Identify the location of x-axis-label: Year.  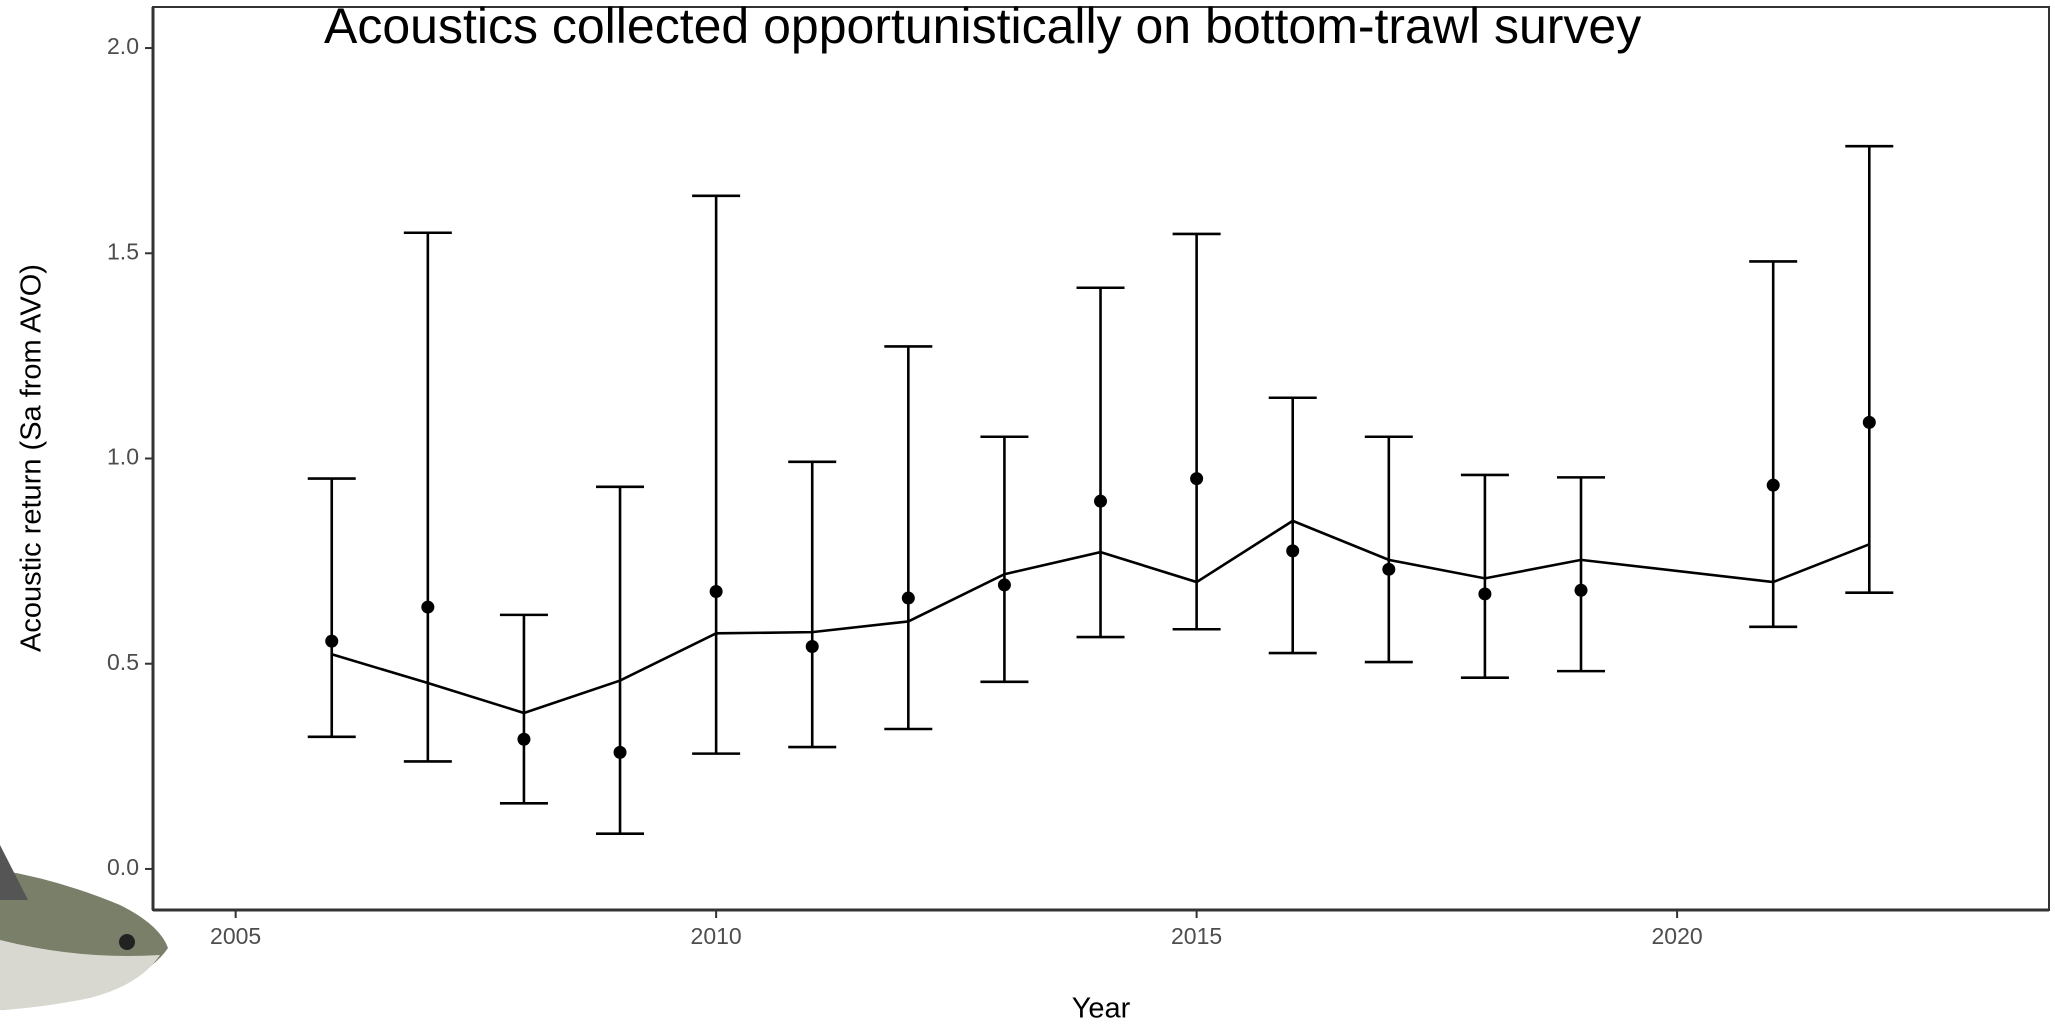
(1101, 1009).